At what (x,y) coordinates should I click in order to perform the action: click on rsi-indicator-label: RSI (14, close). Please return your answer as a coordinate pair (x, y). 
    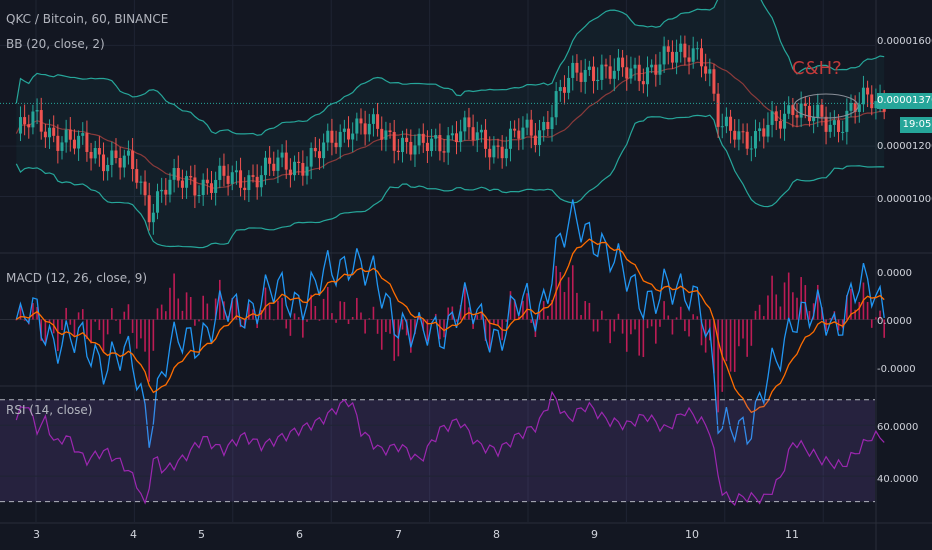
    Looking at the image, I should click on (49, 410).